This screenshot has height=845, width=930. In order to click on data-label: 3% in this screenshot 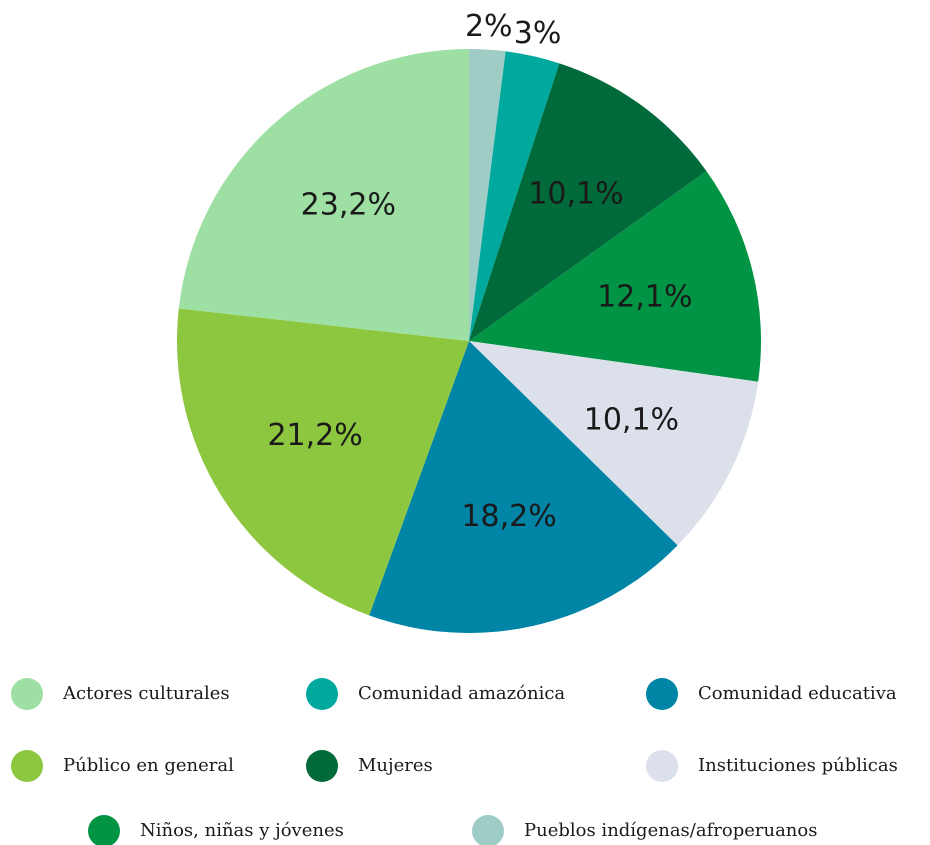, I will do `click(538, 33)`.